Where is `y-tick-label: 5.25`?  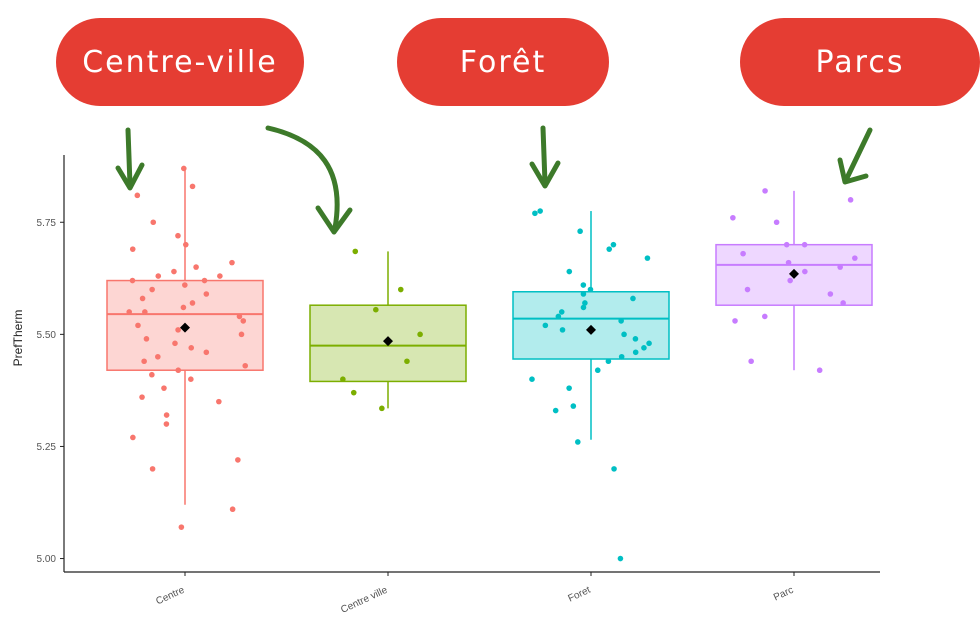
y-tick-label: 5.25 is located at coordinates (47, 447).